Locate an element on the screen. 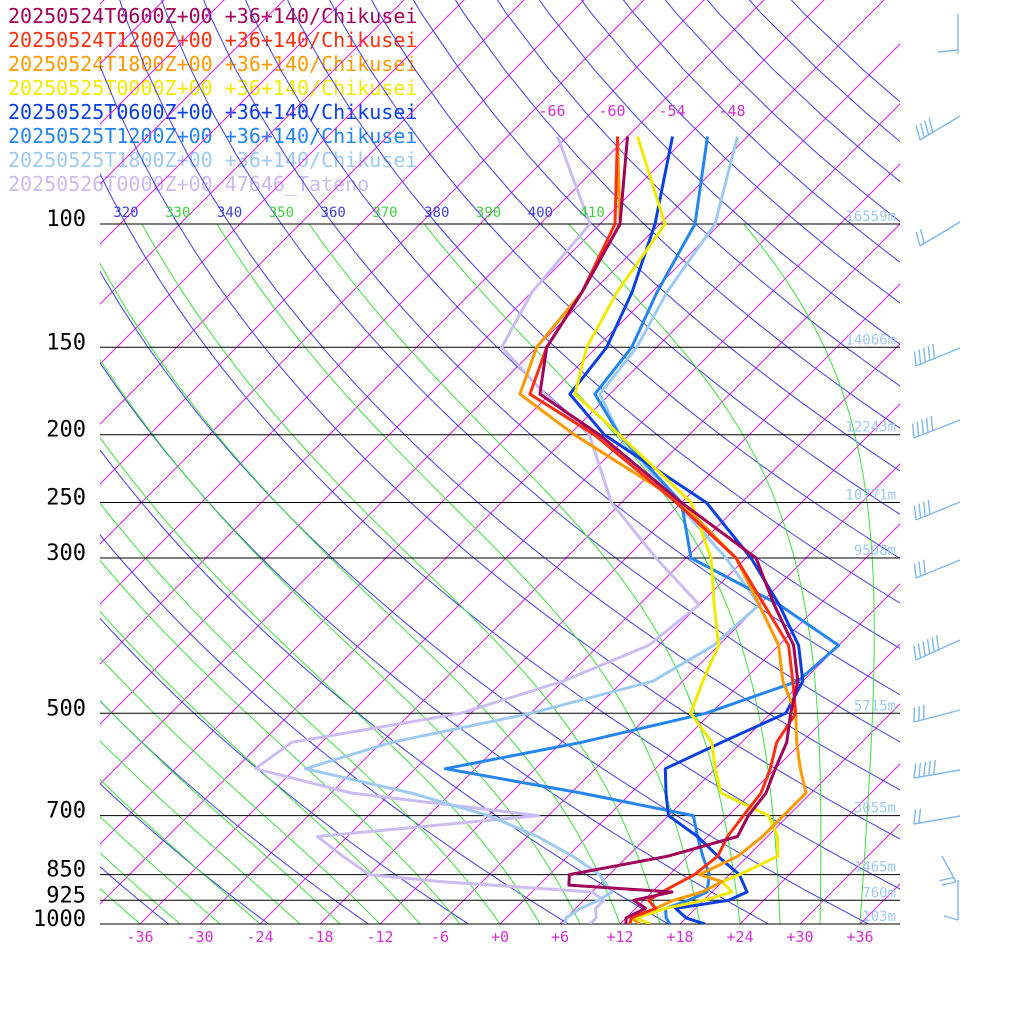 The width and height of the screenshot is (1024, 1024). height-tick-label: 12243m is located at coordinates (870, 428).